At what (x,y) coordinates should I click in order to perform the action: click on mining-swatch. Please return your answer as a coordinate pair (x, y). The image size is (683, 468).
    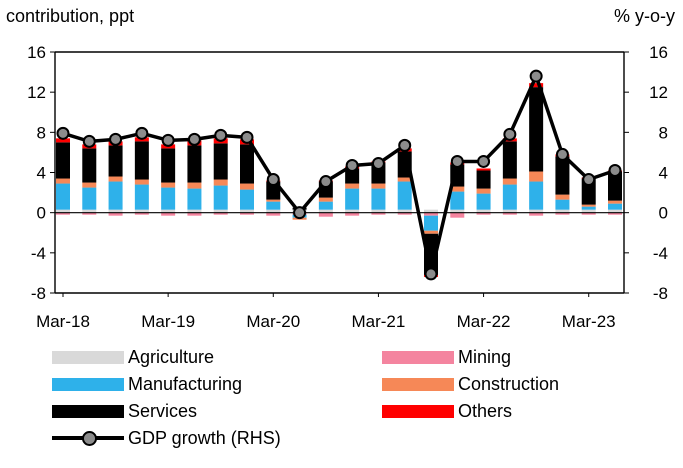
    Looking at the image, I should click on (418, 357).